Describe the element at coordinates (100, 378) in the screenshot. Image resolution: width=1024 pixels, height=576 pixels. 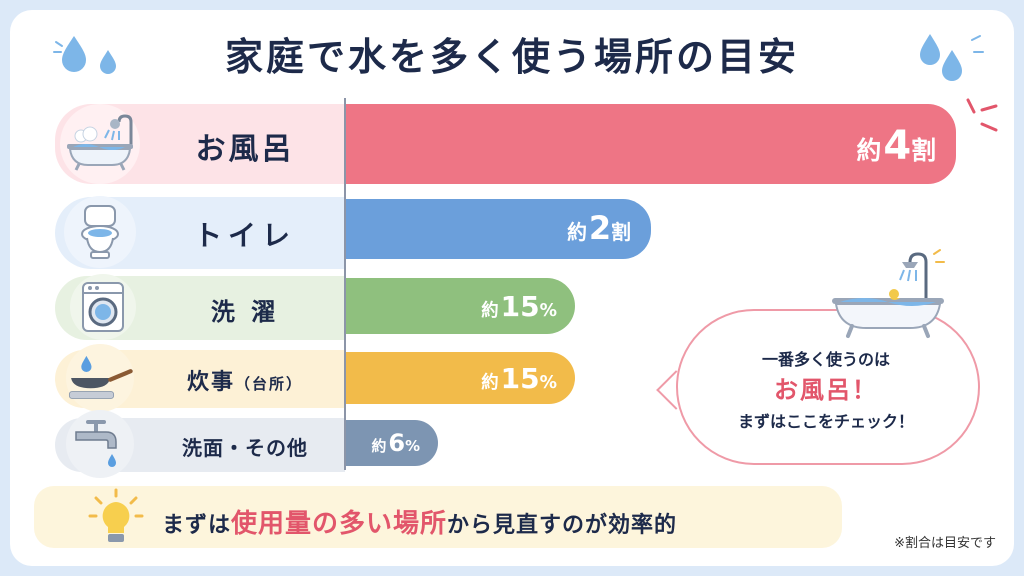
I see `frying-pan-icon` at that location.